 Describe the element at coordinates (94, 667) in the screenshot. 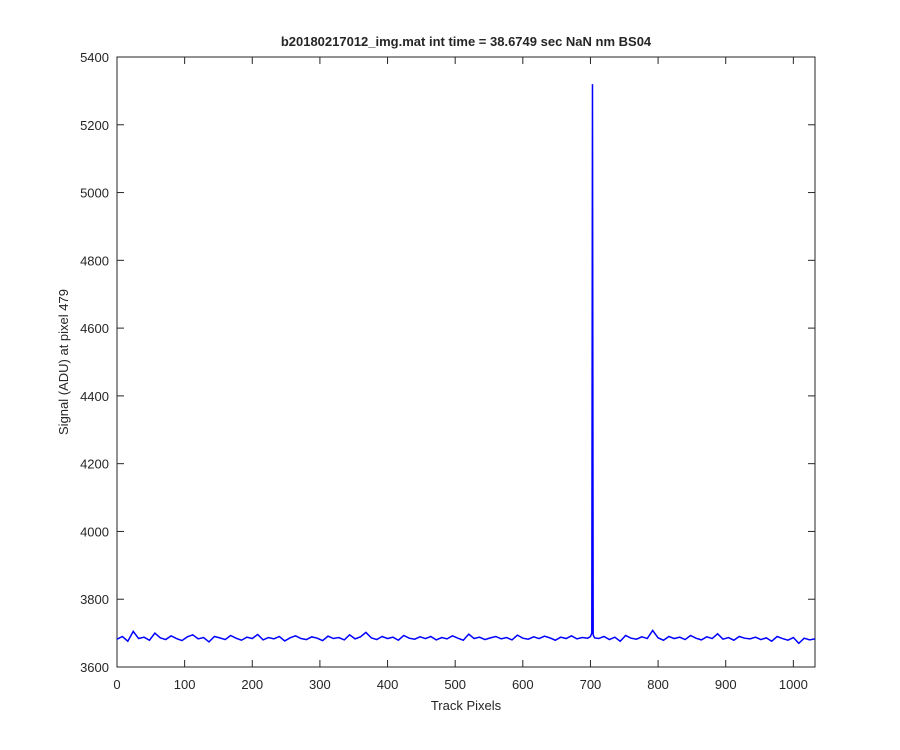

I see `y-tick-label: 3600` at that location.